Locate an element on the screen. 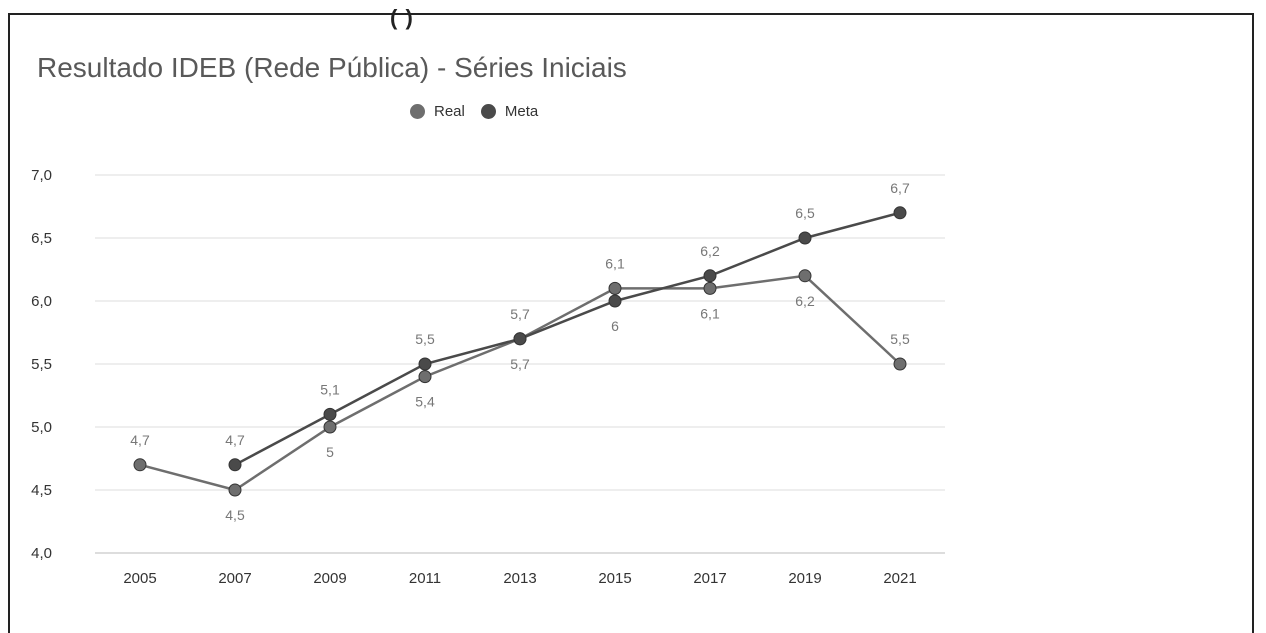 The image size is (1266, 633). y-tick-label: 5,5 is located at coordinates (41, 364).